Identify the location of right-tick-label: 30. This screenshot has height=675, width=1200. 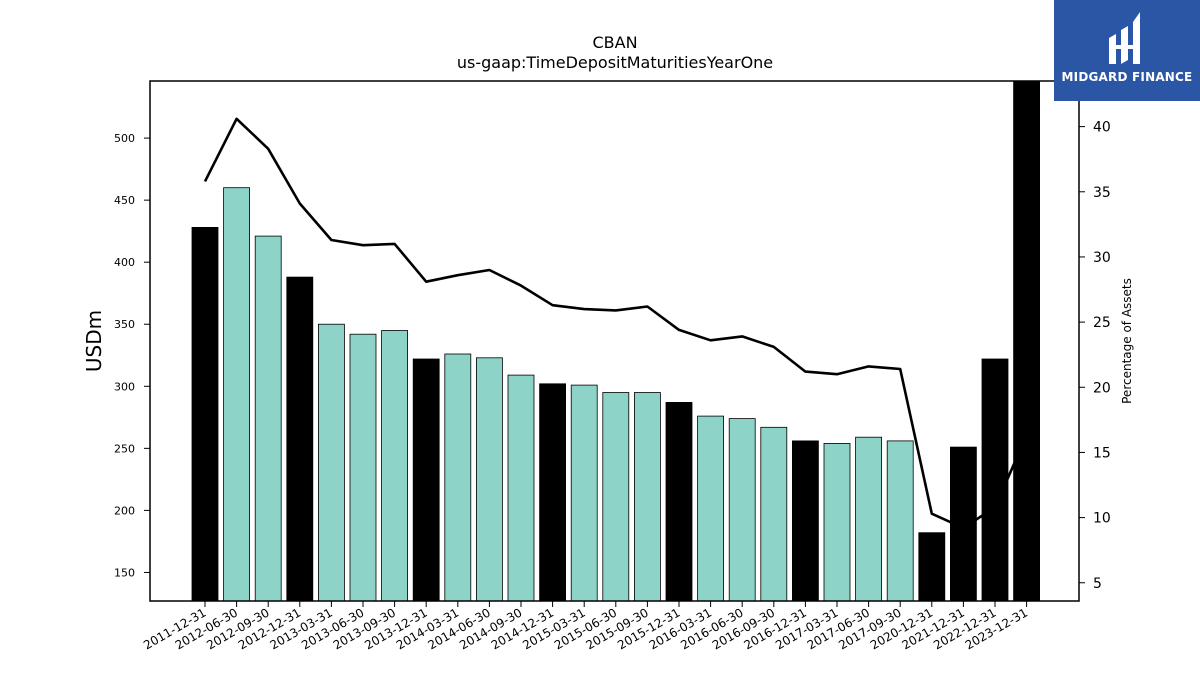
(1102, 258).